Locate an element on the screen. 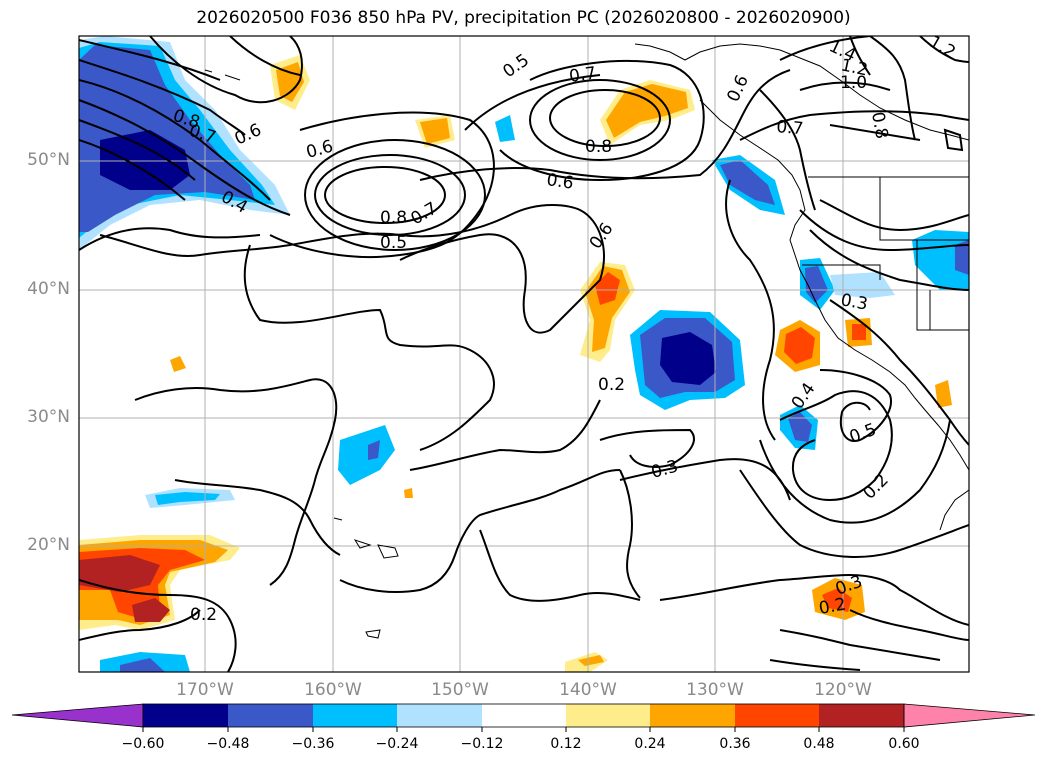  colorbar-tick-label: 0.12 is located at coordinates (566, 744).